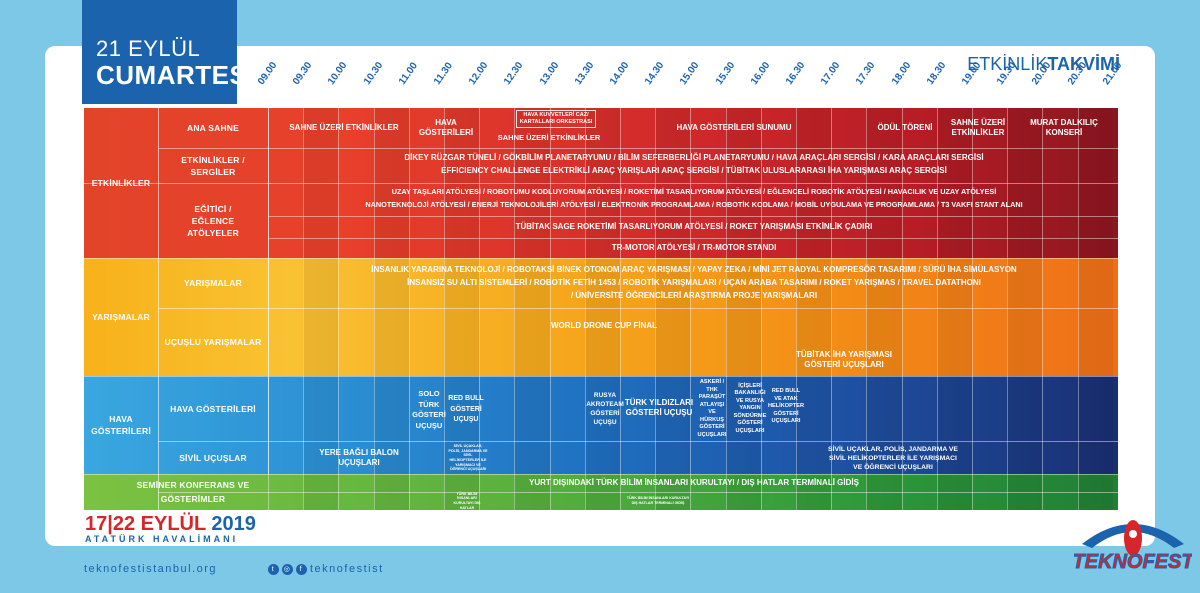  I want to click on event-drone: WORLD DRONE CUP FİNAL, so click(604, 325).